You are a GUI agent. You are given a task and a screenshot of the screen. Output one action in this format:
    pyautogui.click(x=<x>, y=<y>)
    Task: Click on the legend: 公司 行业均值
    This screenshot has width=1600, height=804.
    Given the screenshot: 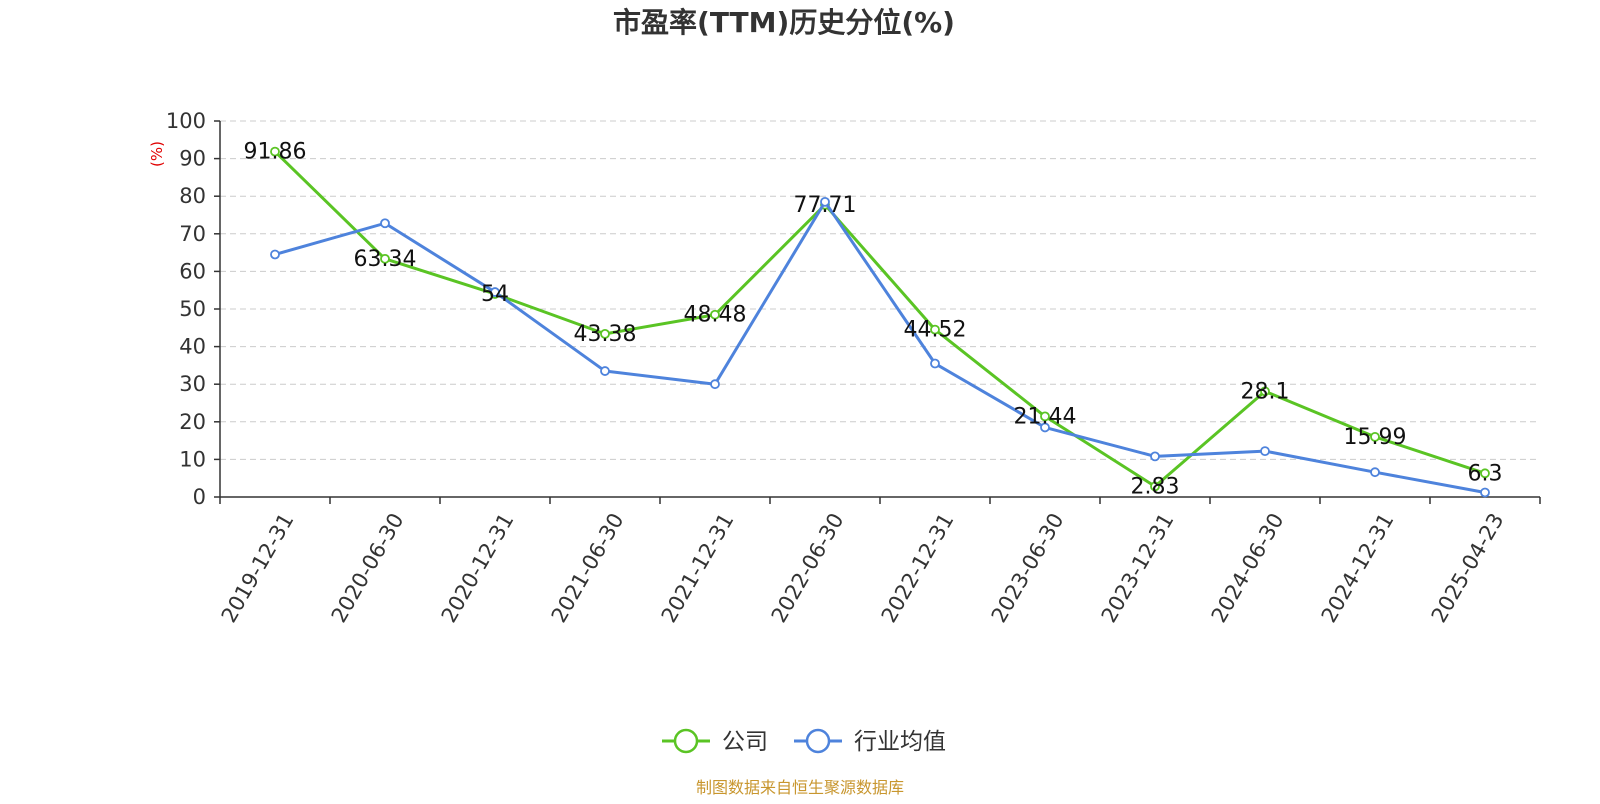 What is the action you would take?
    pyautogui.click(x=804, y=741)
    